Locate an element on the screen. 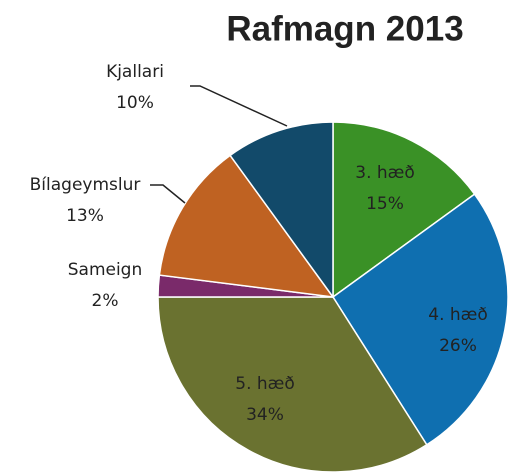  slice-value-label: 26% is located at coordinates (458, 346).